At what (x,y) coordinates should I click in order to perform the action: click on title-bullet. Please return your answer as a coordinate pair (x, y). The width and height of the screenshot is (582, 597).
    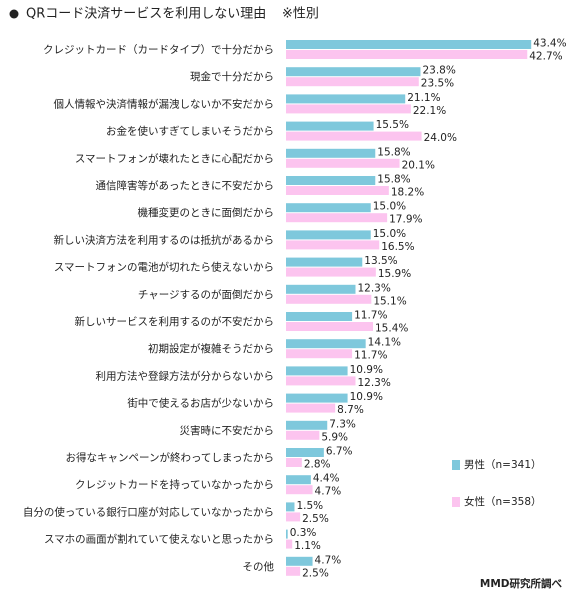
    Looking at the image, I should click on (14, 14).